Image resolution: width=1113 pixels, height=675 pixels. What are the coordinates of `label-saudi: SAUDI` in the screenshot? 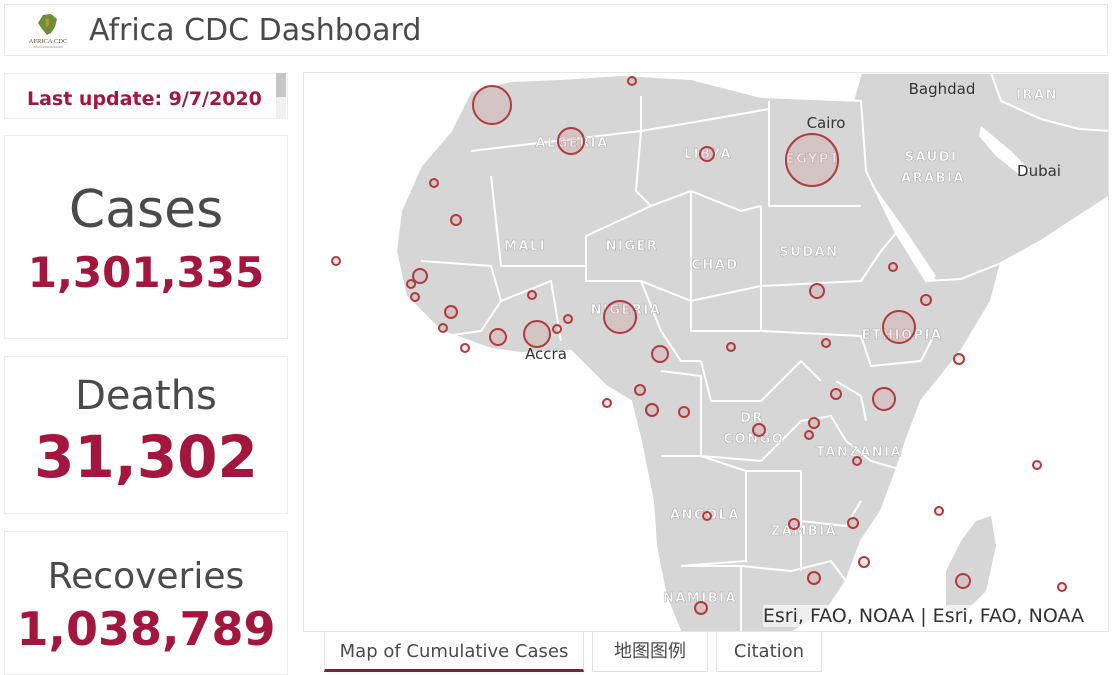 It's located at (931, 157).